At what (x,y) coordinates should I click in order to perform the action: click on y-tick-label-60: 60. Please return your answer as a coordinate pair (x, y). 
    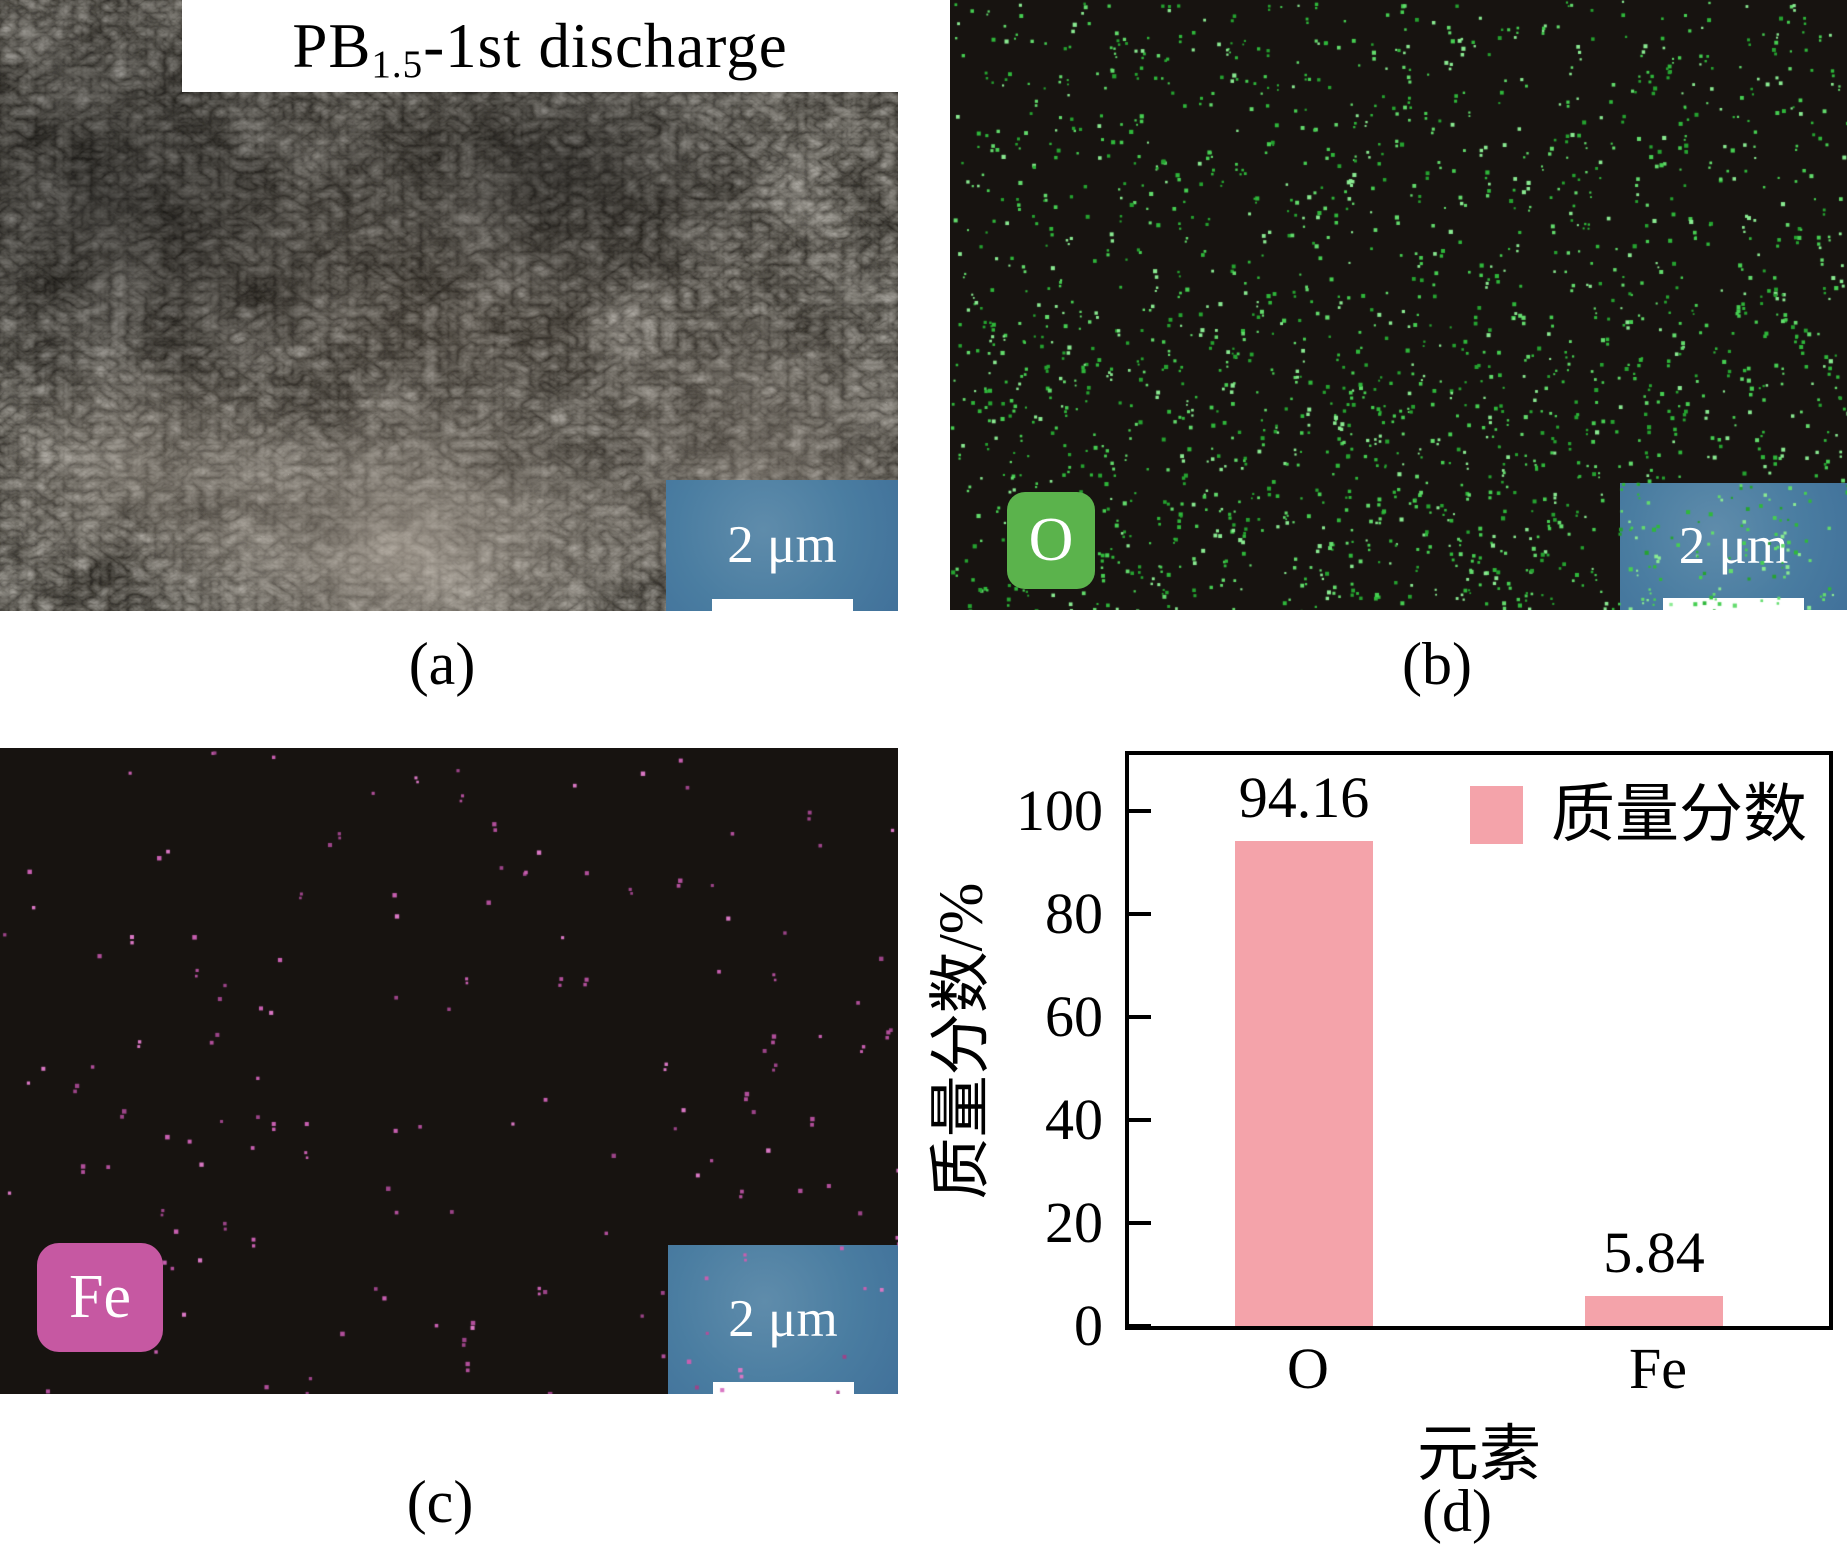
    Looking at the image, I should click on (1074, 1016).